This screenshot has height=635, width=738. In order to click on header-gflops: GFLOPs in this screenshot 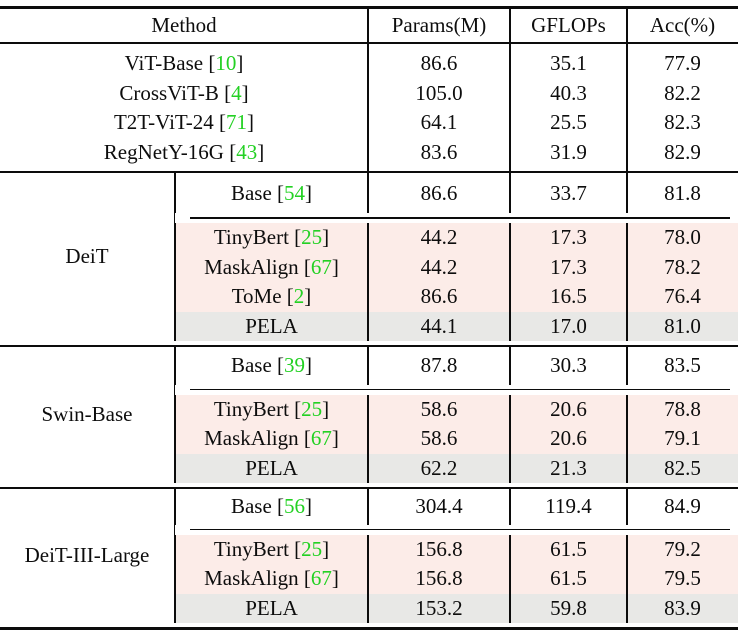, I will do `click(568, 25)`.